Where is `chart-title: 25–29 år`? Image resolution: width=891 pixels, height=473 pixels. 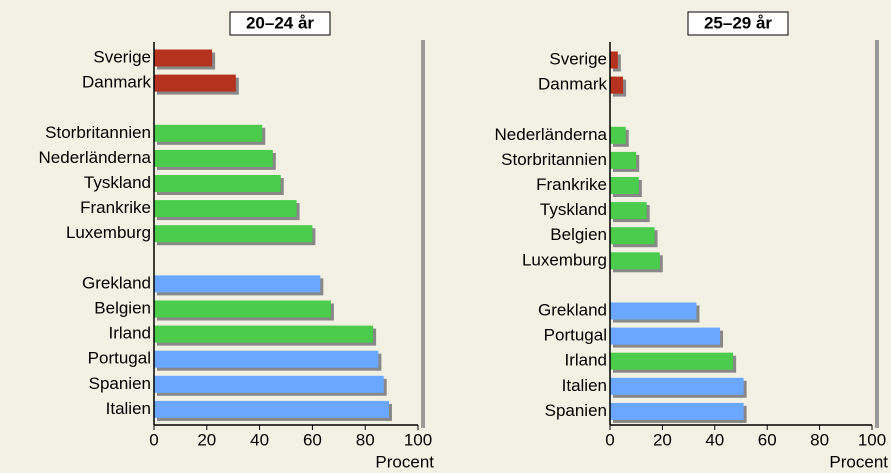
chart-title: 25–29 år is located at coordinates (738, 22).